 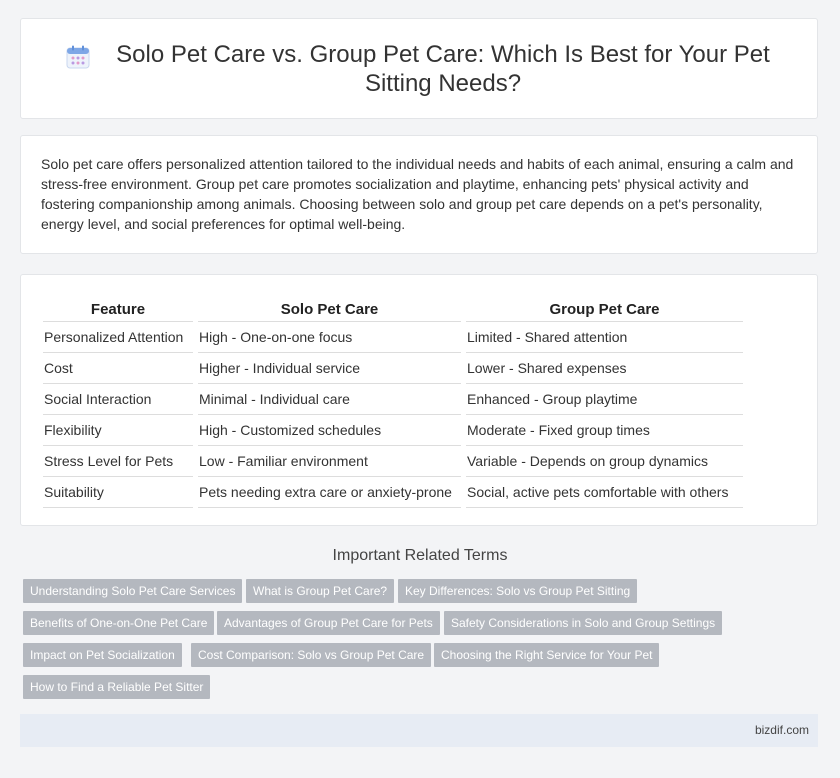 I want to click on table-cell: Flexibility, so click(x=118, y=430).